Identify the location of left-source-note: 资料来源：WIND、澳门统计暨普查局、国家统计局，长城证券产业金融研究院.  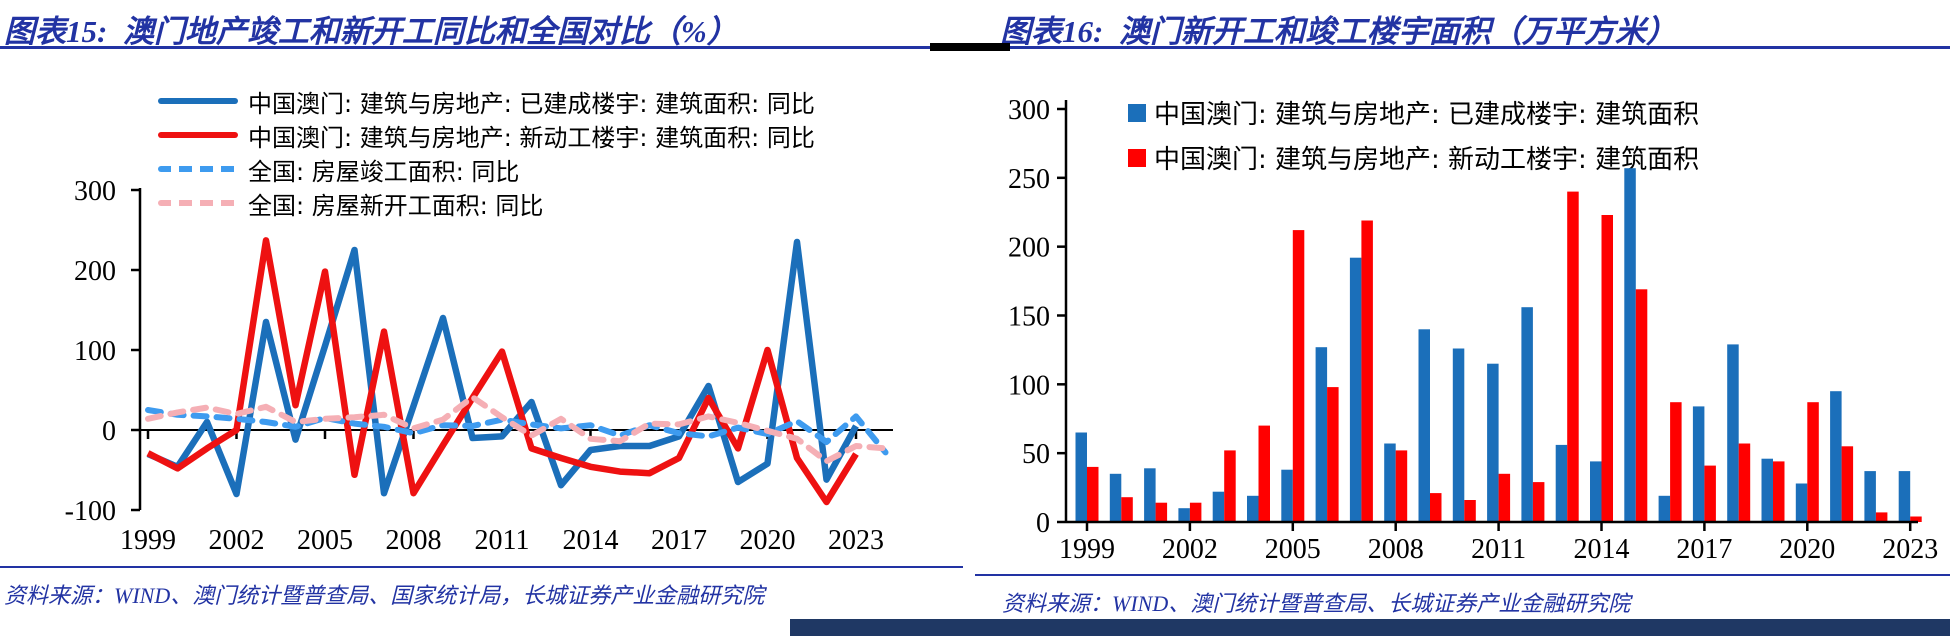
(384, 595).